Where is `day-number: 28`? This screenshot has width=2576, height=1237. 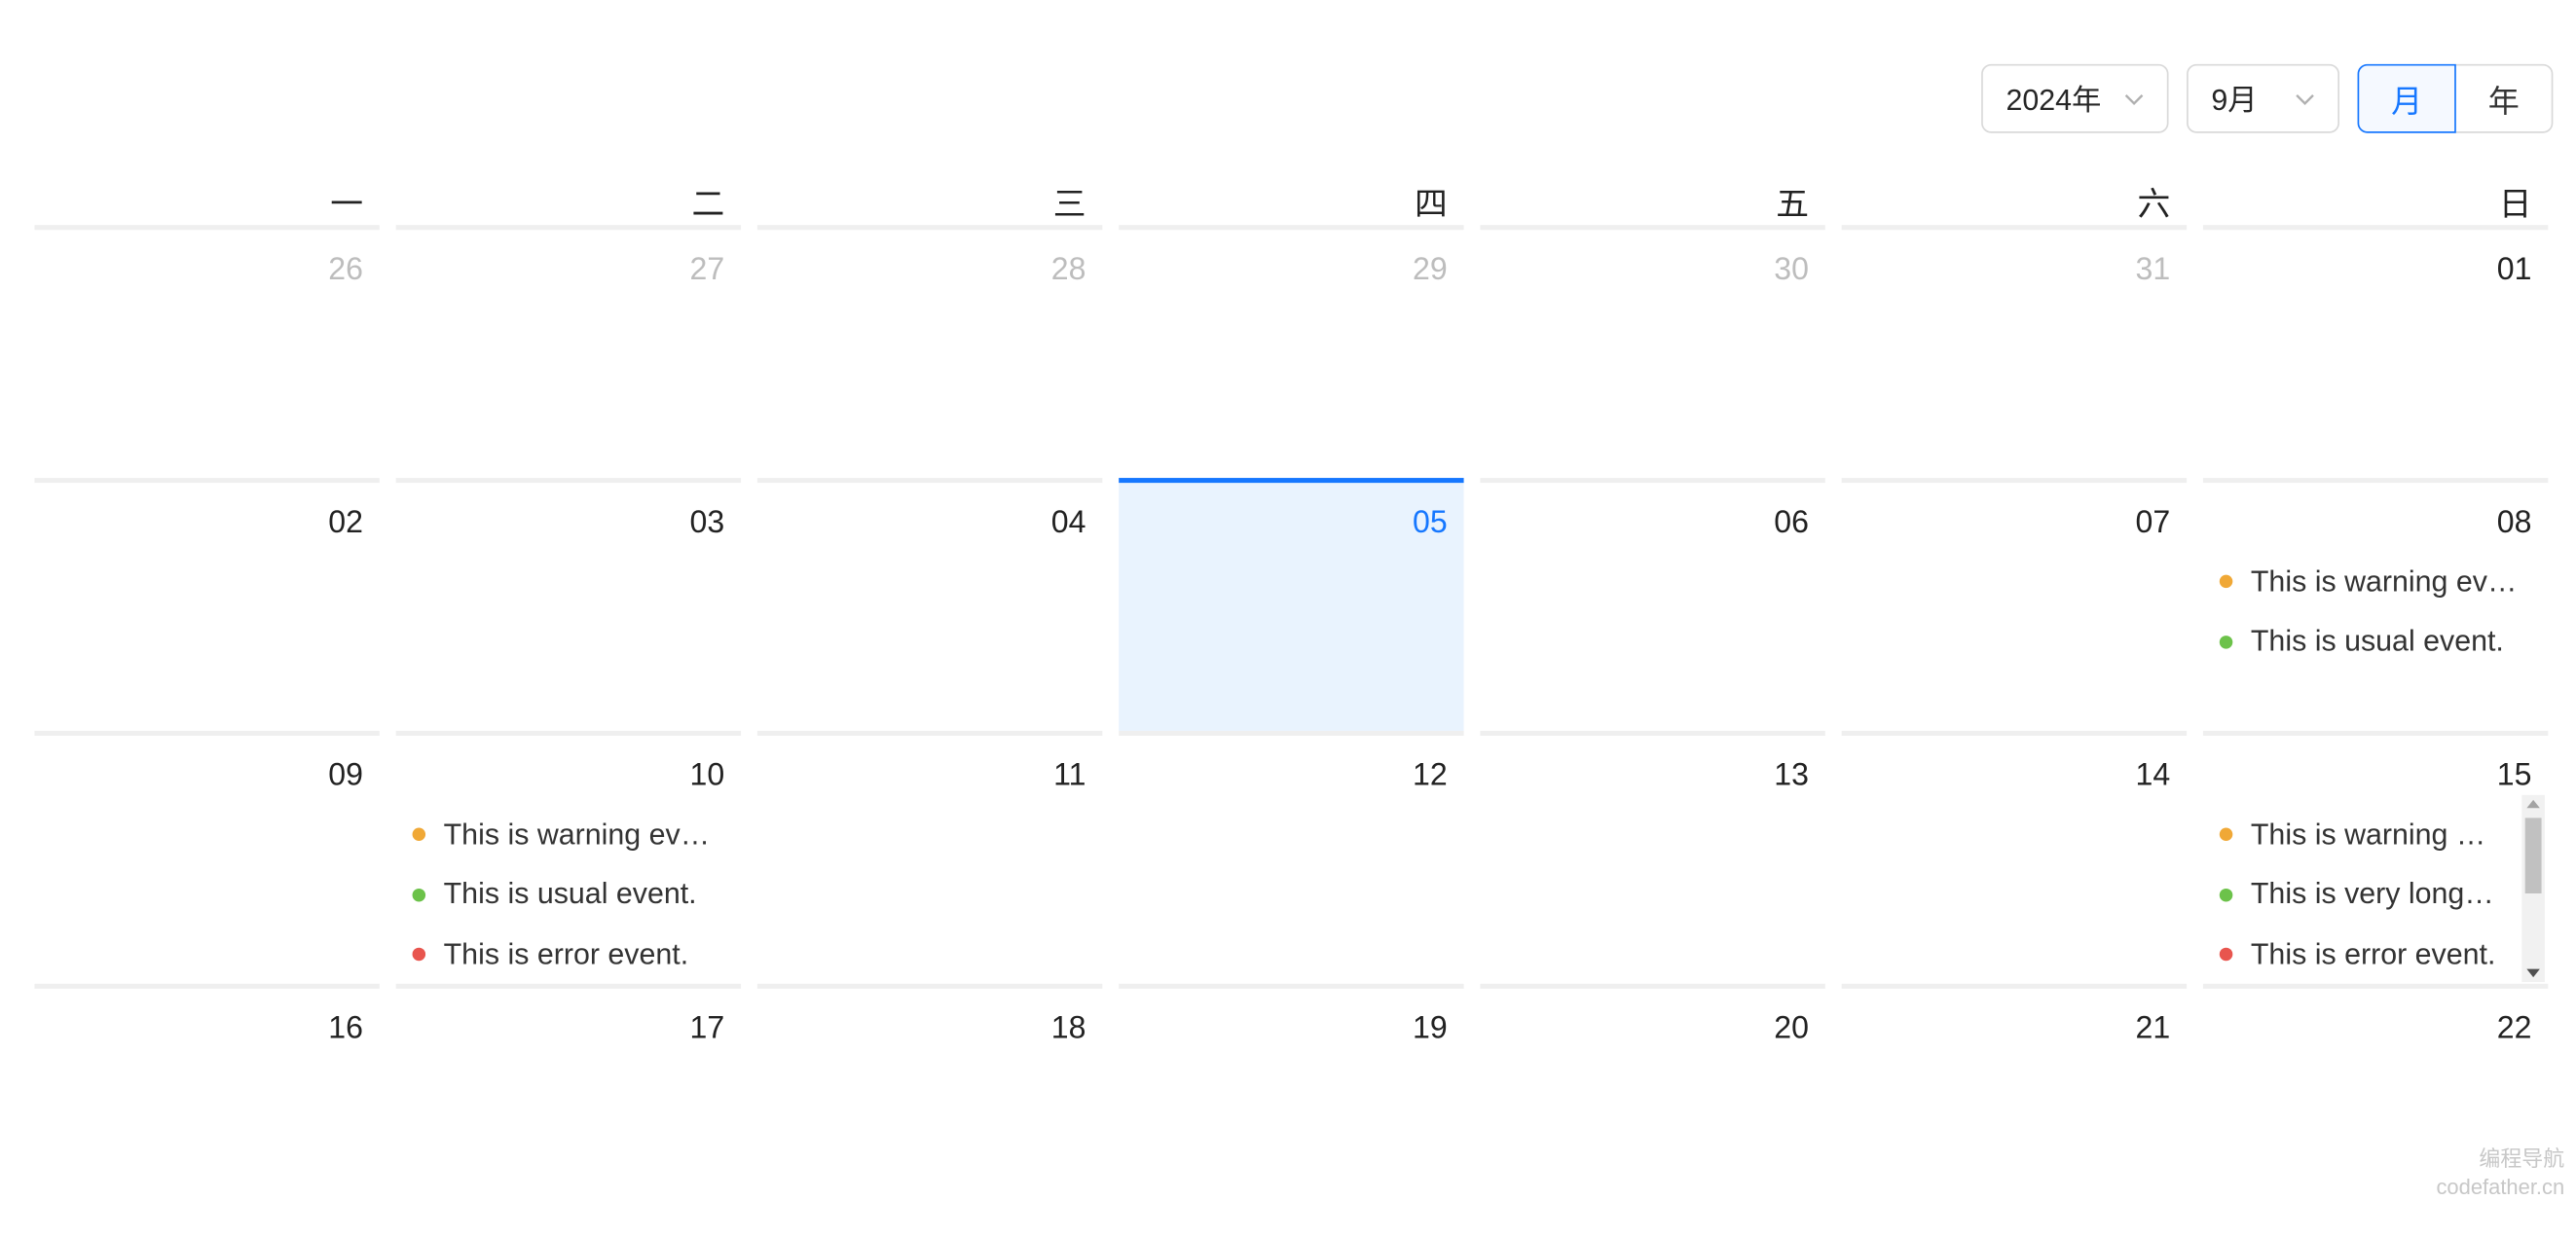 day-number: 28 is located at coordinates (1068, 270).